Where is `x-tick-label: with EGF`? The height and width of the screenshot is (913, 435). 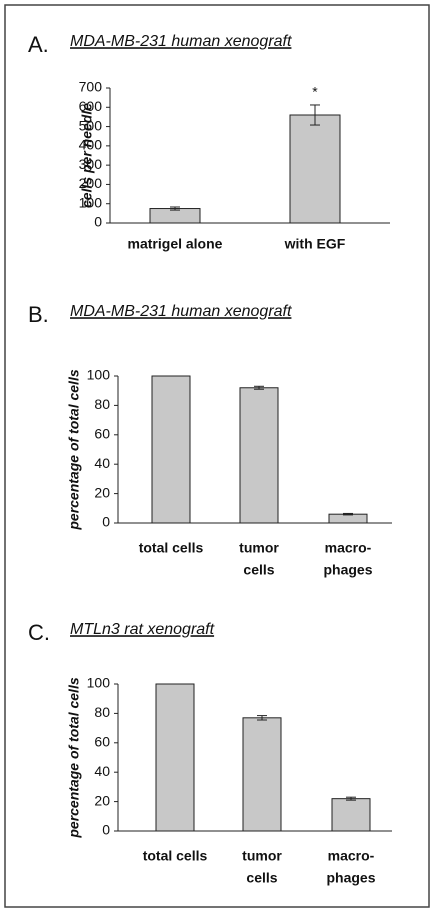 x-tick-label: with EGF is located at coordinates (315, 244).